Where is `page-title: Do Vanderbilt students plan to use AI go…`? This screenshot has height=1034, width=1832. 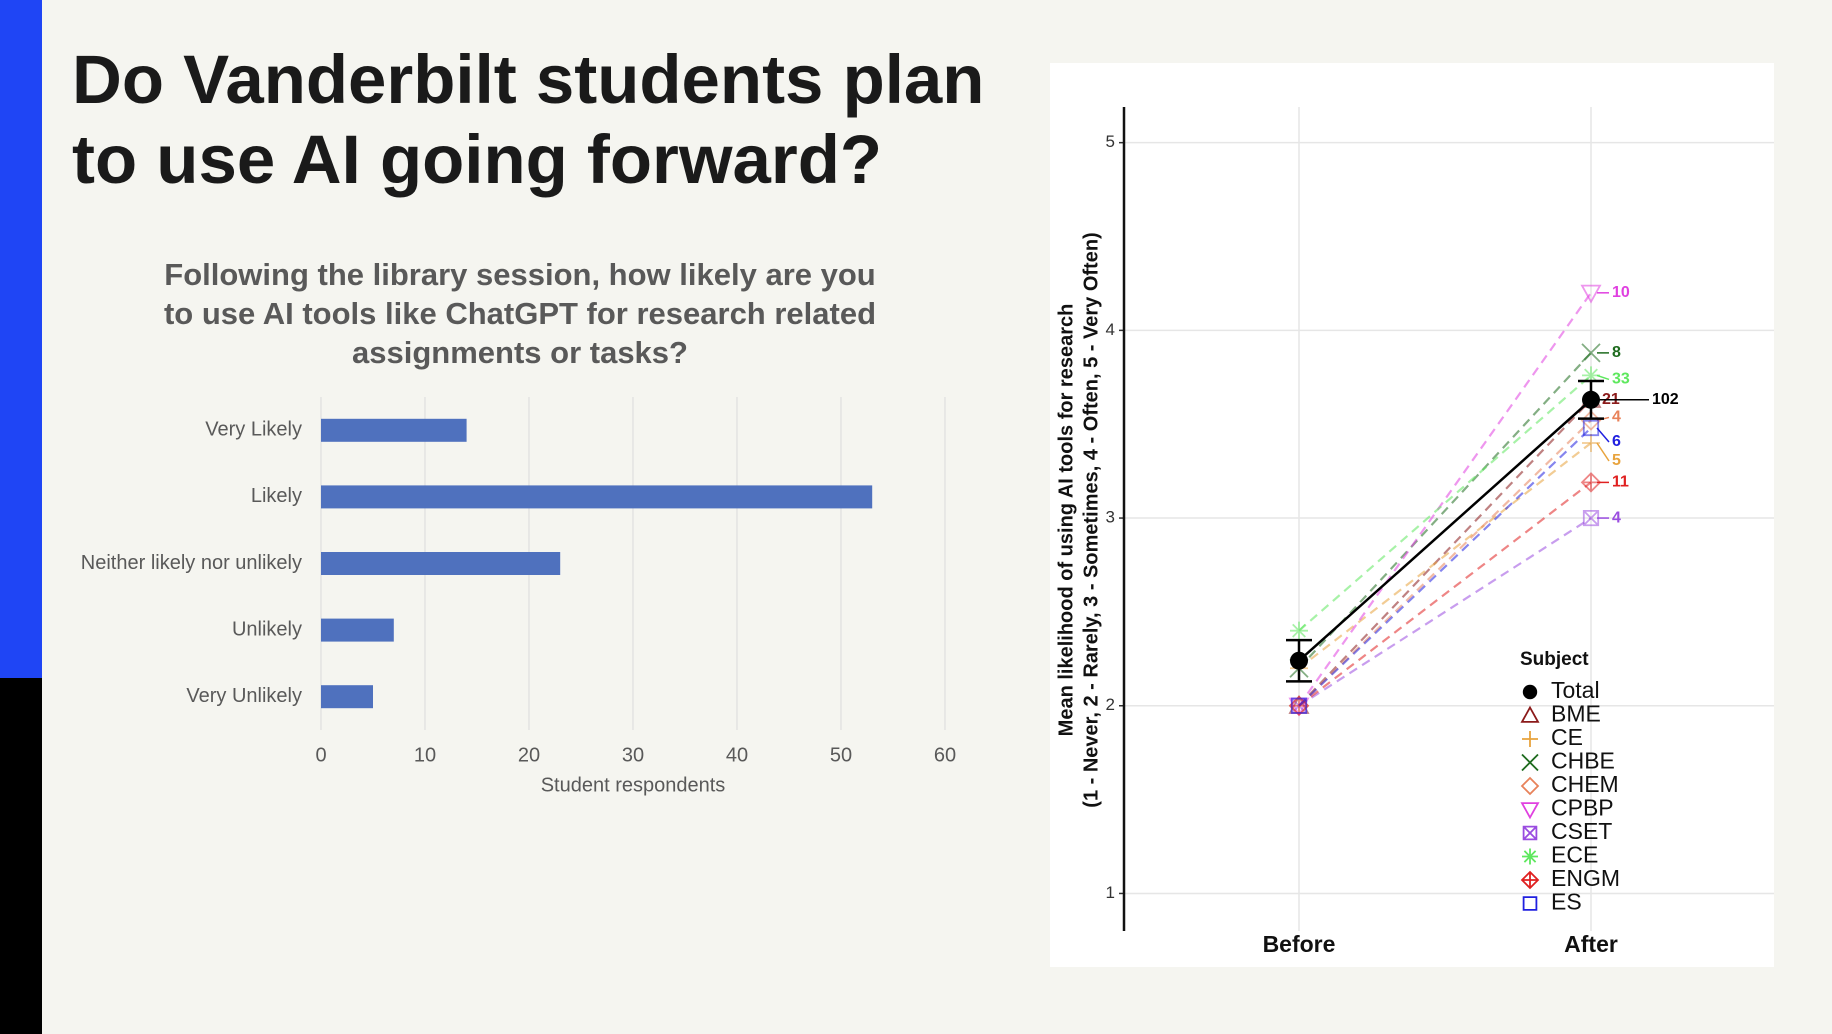 page-title: Do Vanderbilt students plan to use AI go… is located at coordinates (528, 119).